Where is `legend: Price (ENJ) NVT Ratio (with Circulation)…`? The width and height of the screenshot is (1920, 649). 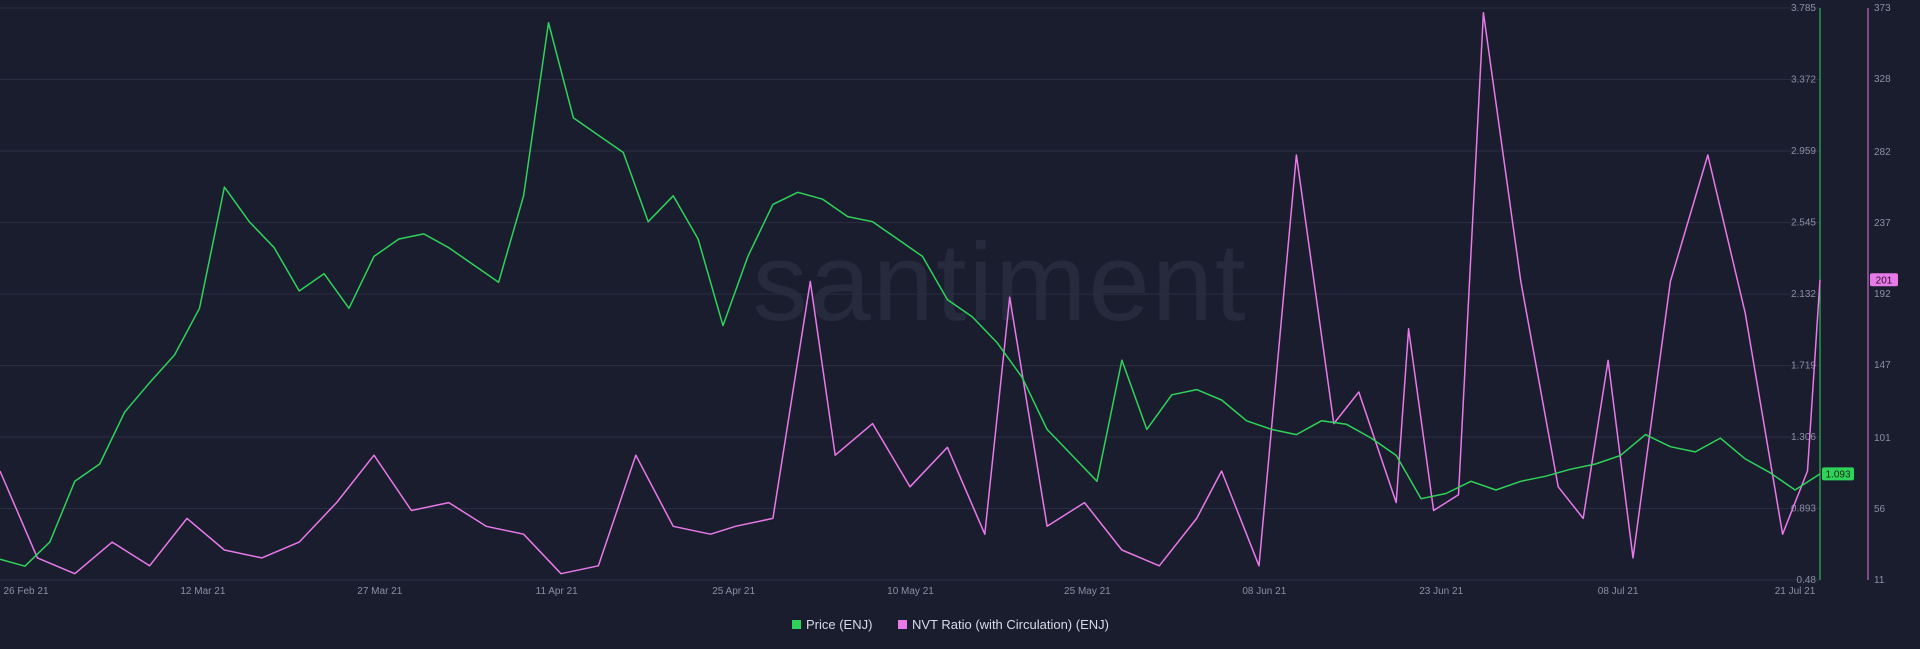 legend: Price (ENJ) NVT Ratio (with Circulation)… is located at coordinates (950, 624).